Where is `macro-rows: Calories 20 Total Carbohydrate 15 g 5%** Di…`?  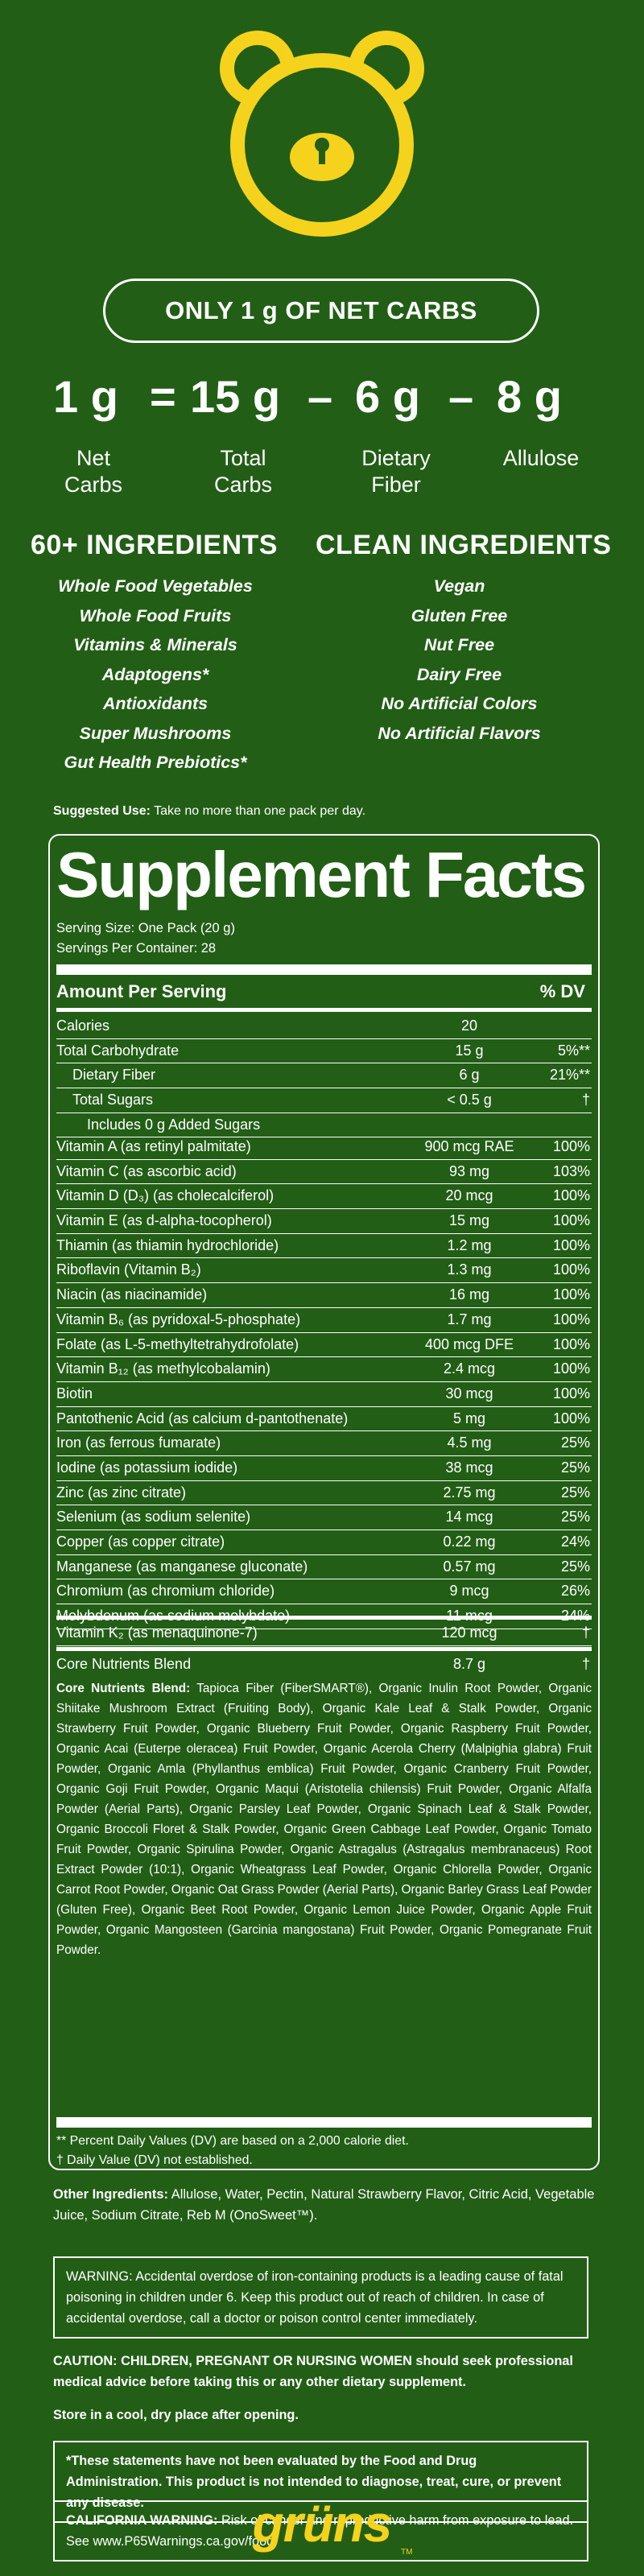
macro-rows: Calories 20 Total Carbohydrate 15 g 5%** Di… is located at coordinates (324, 1076).